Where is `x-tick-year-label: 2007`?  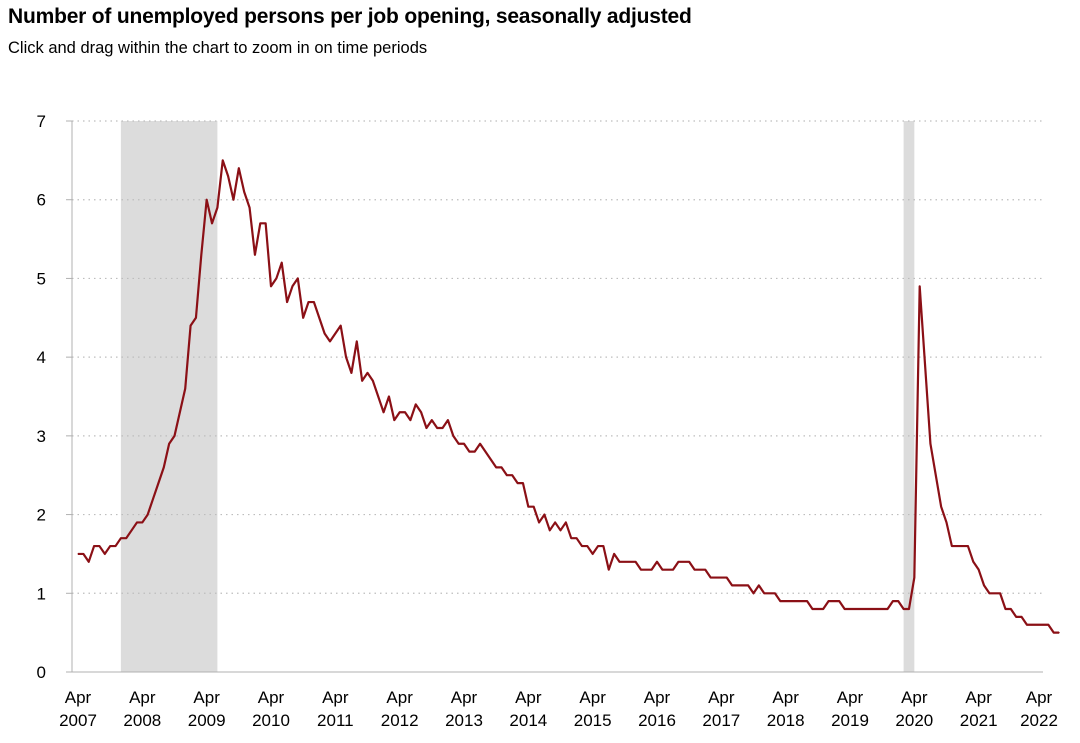 x-tick-year-label: 2007 is located at coordinates (78, 720).